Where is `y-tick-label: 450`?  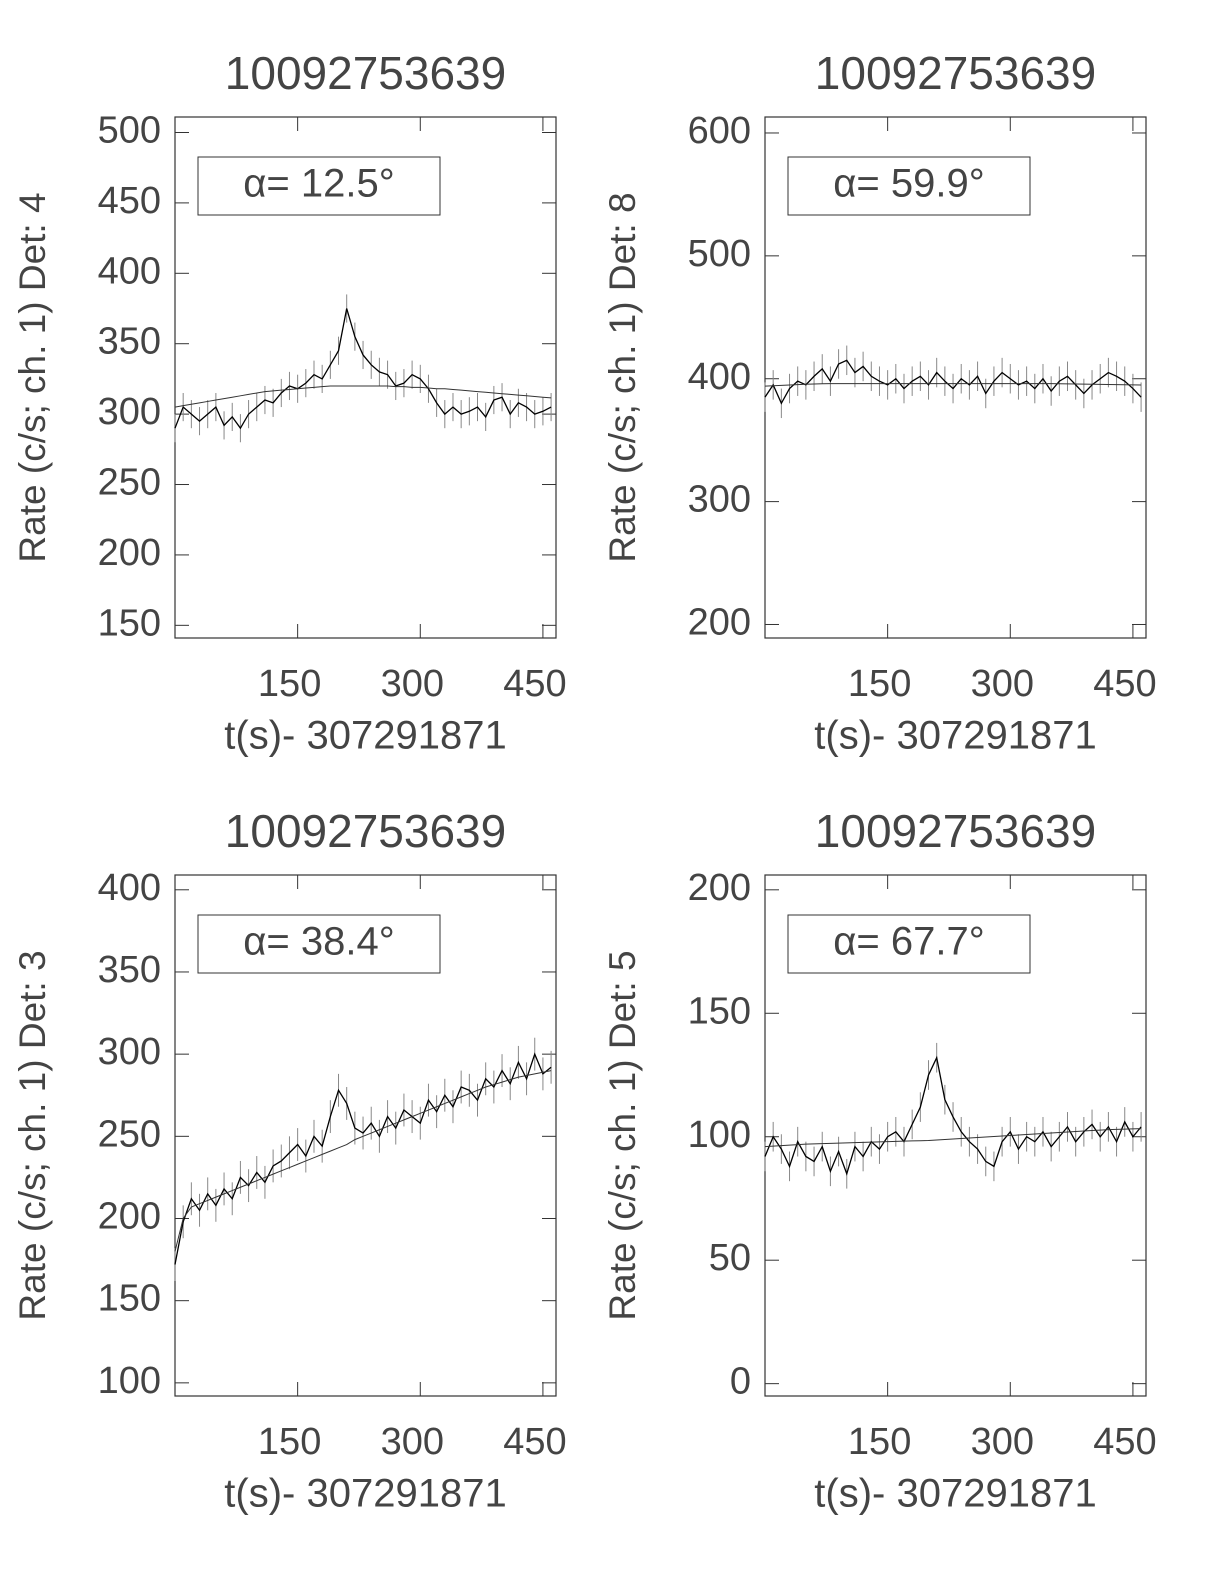 y-tick-label: 450 is located at coordinates (129, 201).